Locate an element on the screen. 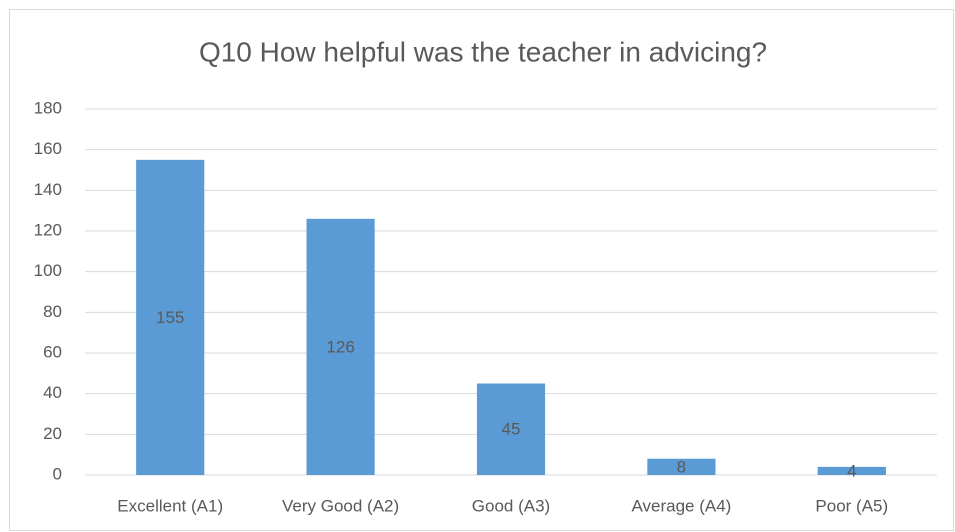  y-tick-label: 100 is located at coordinates (48, 270).